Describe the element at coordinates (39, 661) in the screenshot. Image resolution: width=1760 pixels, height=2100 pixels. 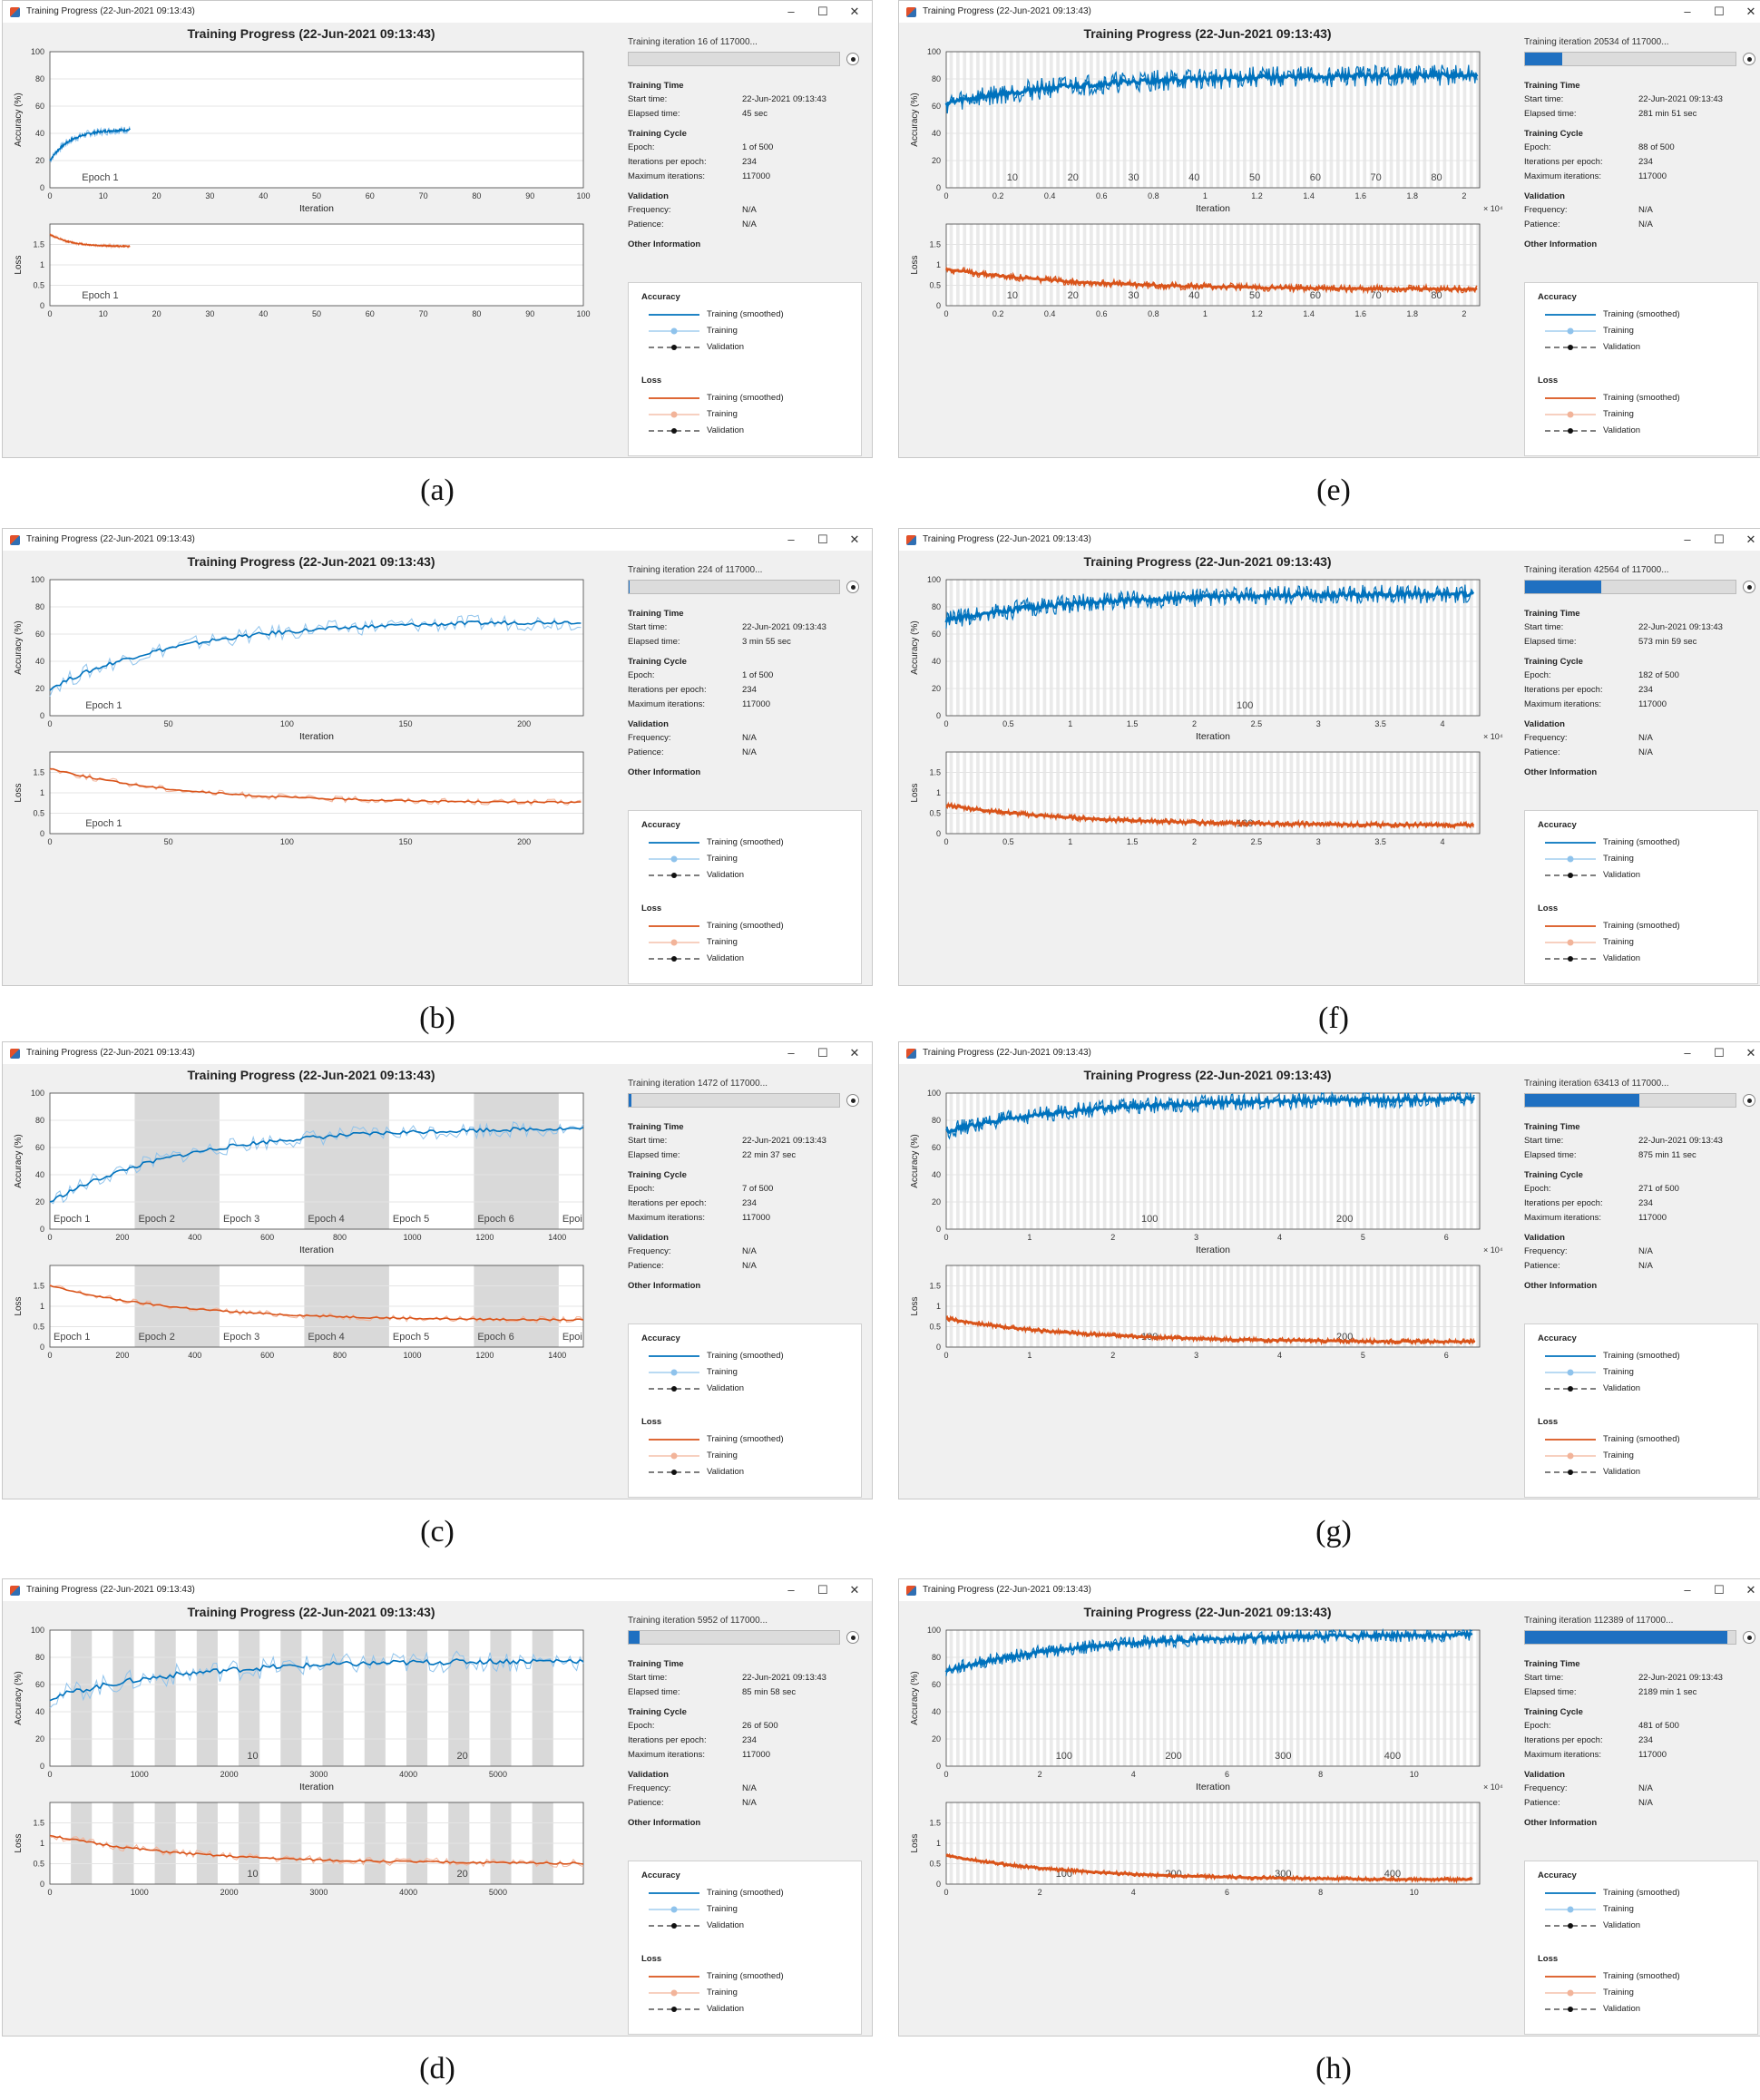
I see `y-tick-label: 40` at that location.